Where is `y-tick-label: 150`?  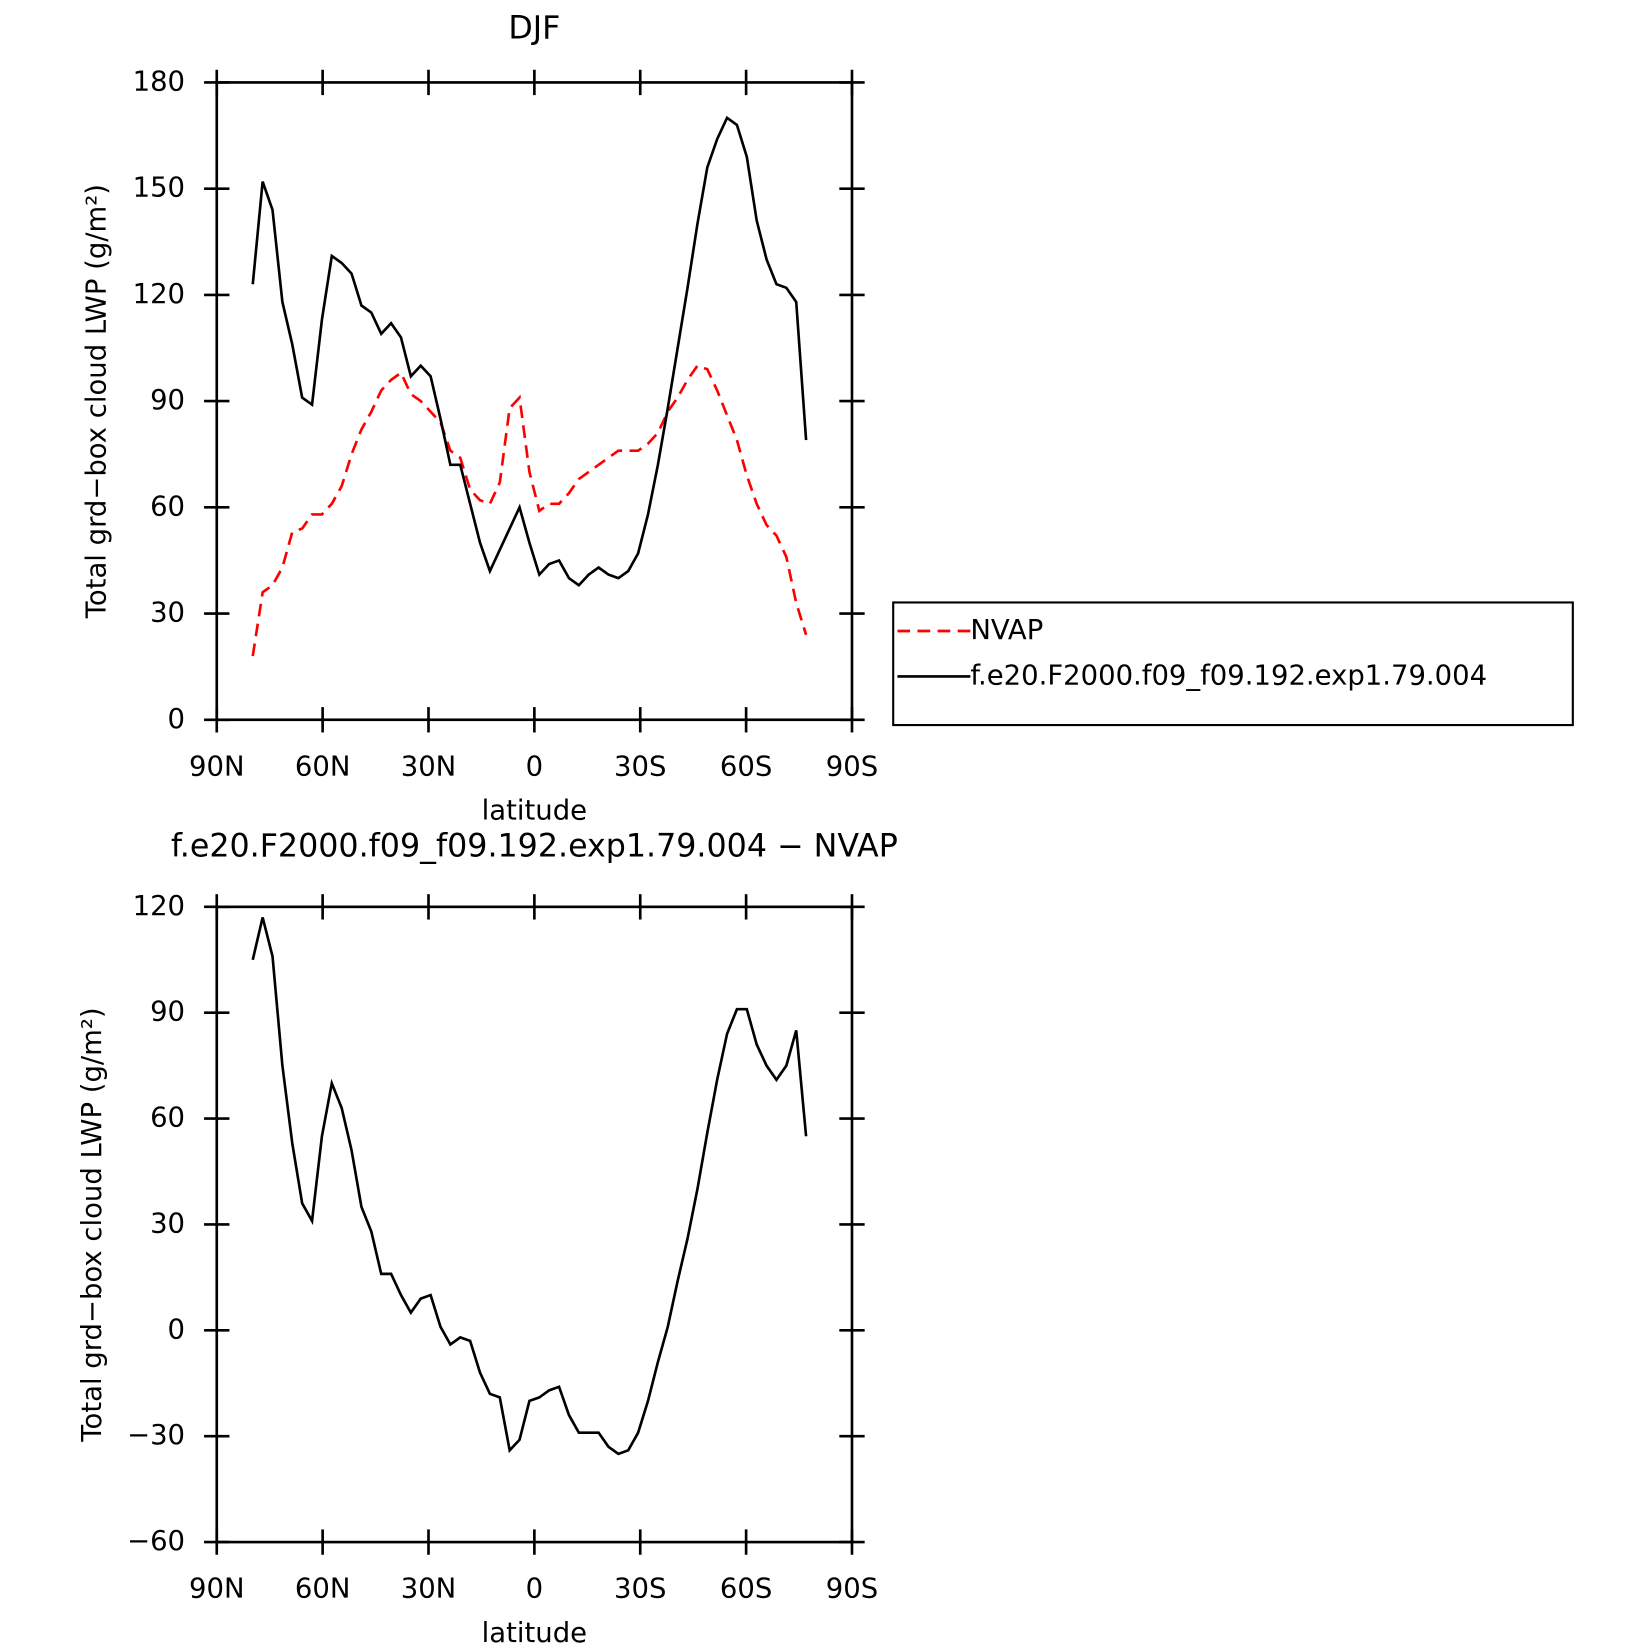
y-tick-label: 150 is located at coordinates (159, 188).